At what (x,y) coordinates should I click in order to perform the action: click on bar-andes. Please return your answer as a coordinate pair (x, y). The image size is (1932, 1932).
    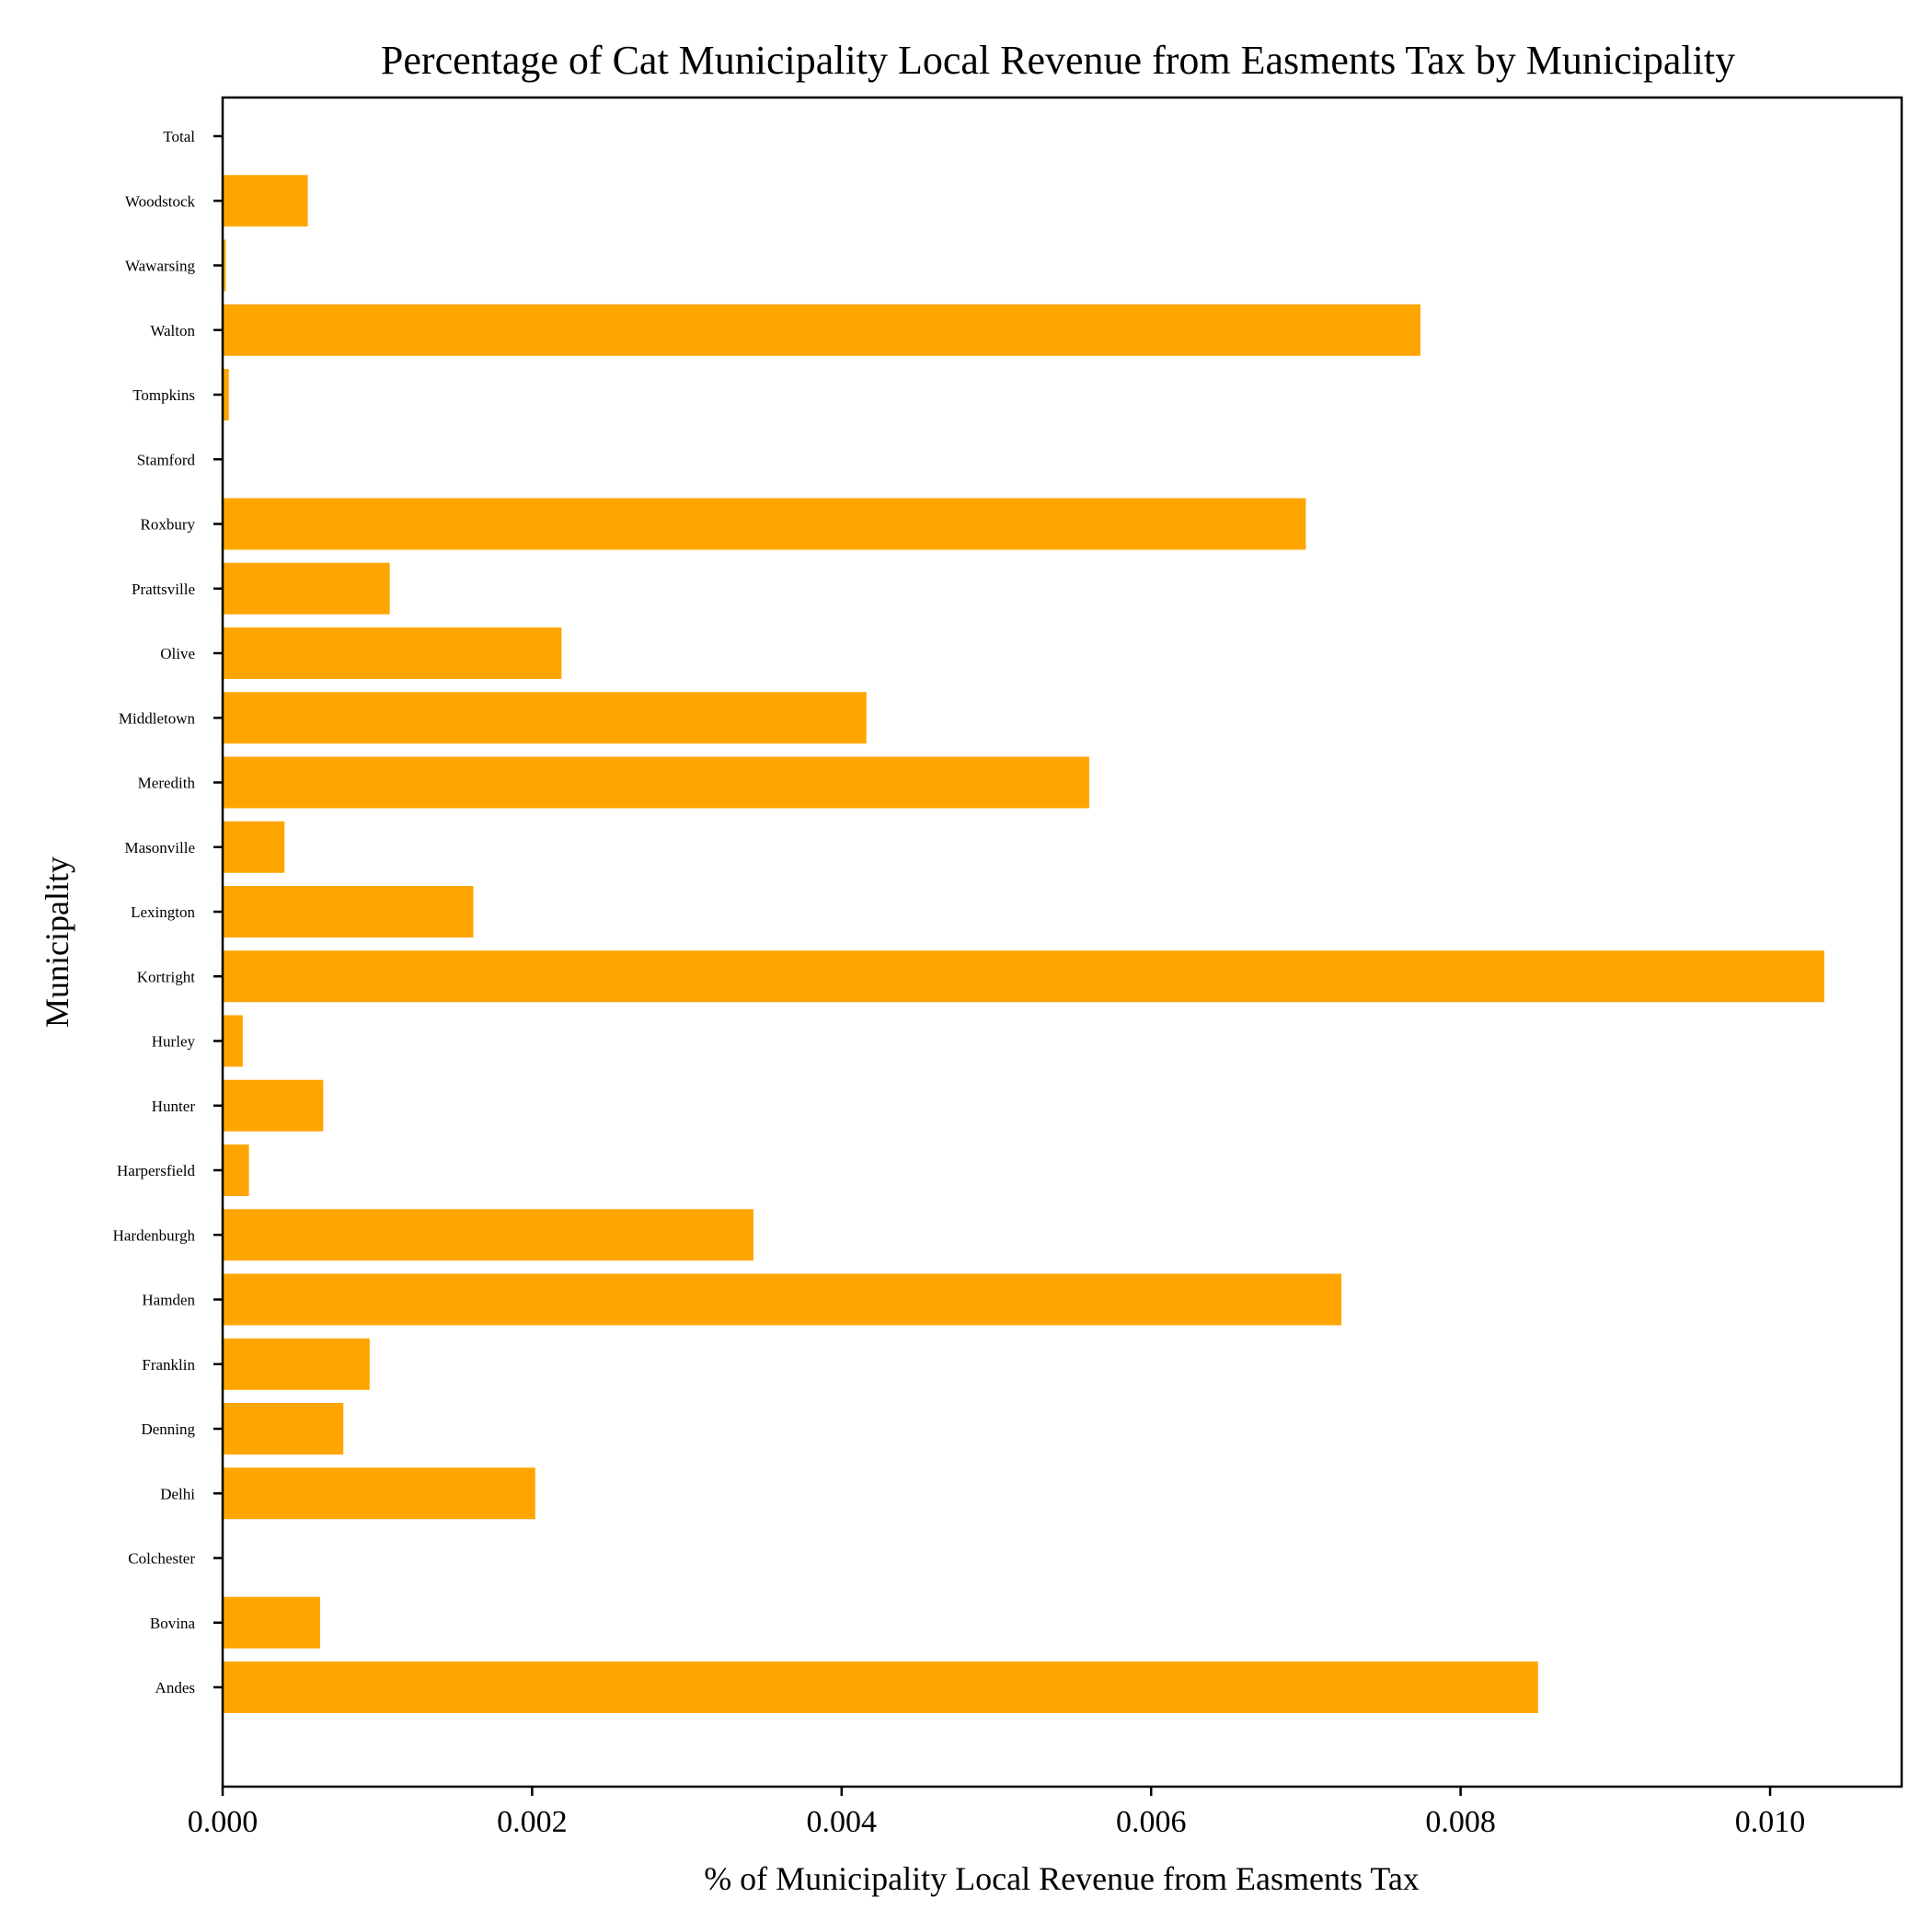
    Looking at the image, I should click on (880, 1687).